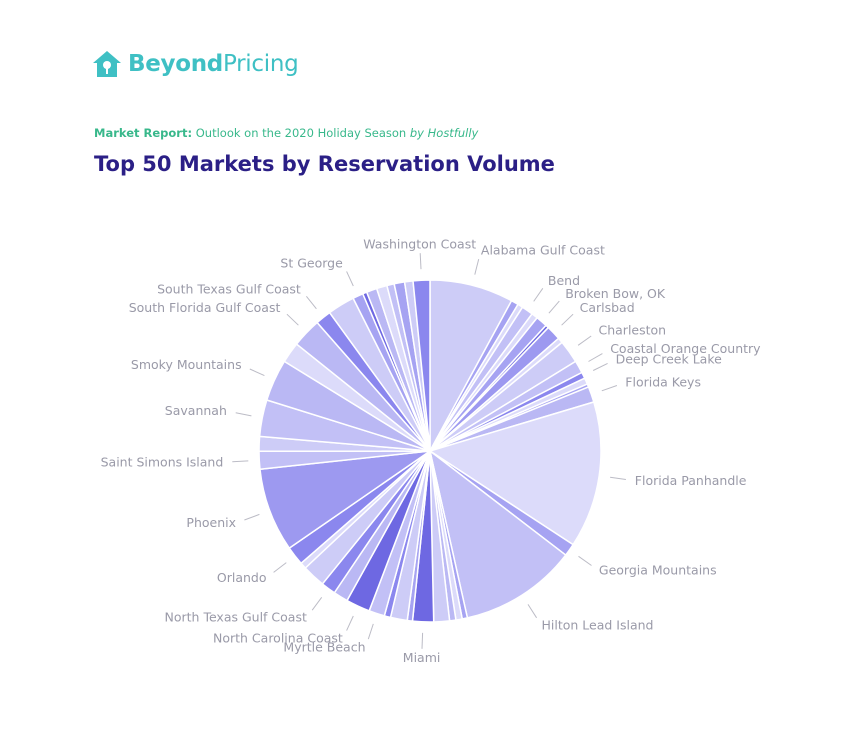  Describe the element at coordinates (162, 461) in the screenshot. I see `slice-label: Saint Simons Island` at that location.